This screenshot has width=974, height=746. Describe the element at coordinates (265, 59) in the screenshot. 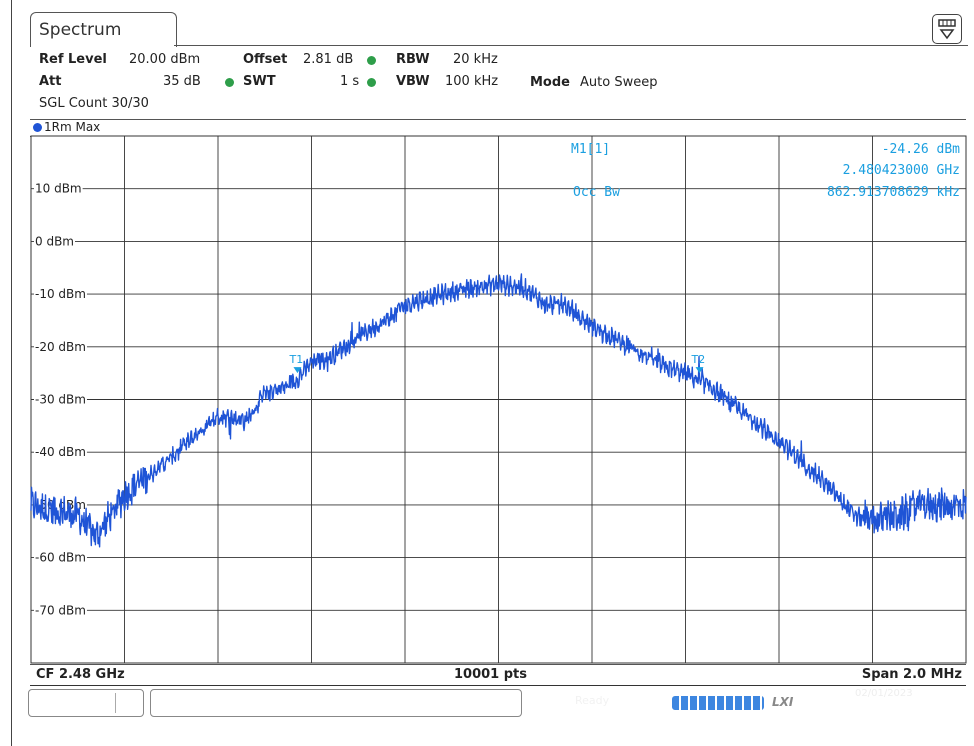

I see `offset-label: Offset` at that location.